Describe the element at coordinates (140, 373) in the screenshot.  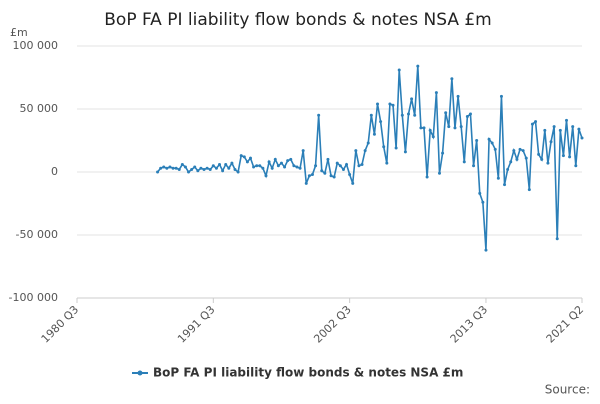
I see `legend-marker` at that location.